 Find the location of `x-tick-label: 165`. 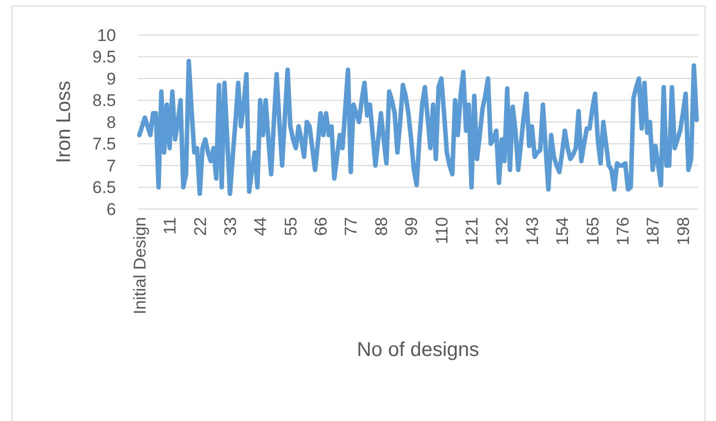

x-tick-label: 165 is located at coordinates (592, 231).